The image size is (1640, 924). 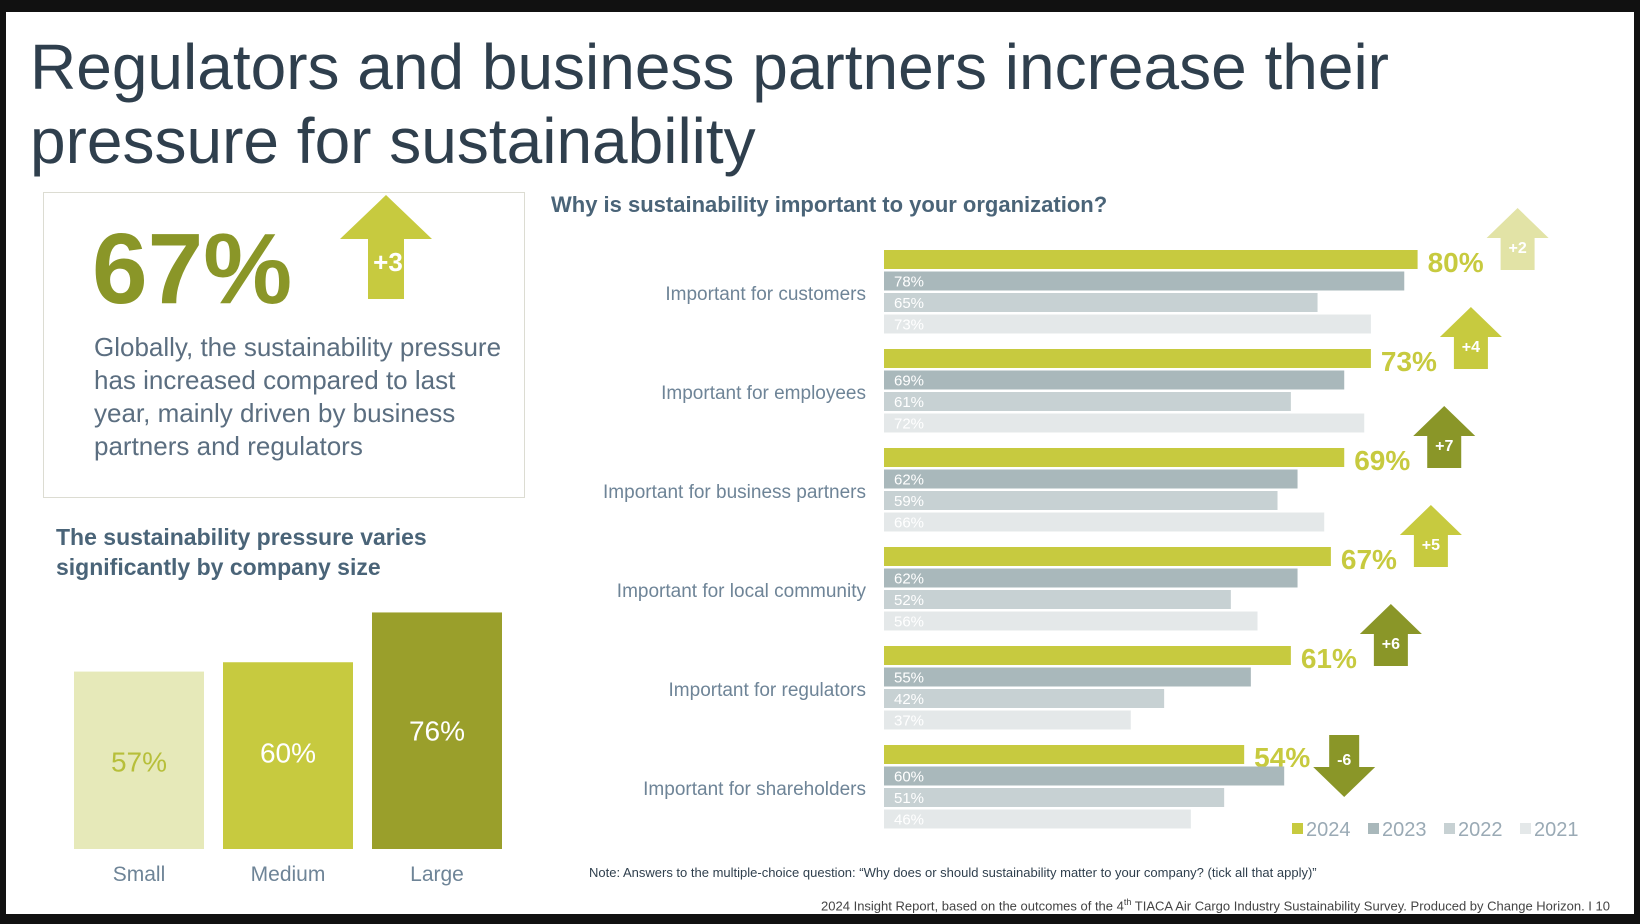 What do you see at coordinates (909, 678) in the screenshot?
I see `bar-2023-value-label: 55%` at bounding box center [909, 678].